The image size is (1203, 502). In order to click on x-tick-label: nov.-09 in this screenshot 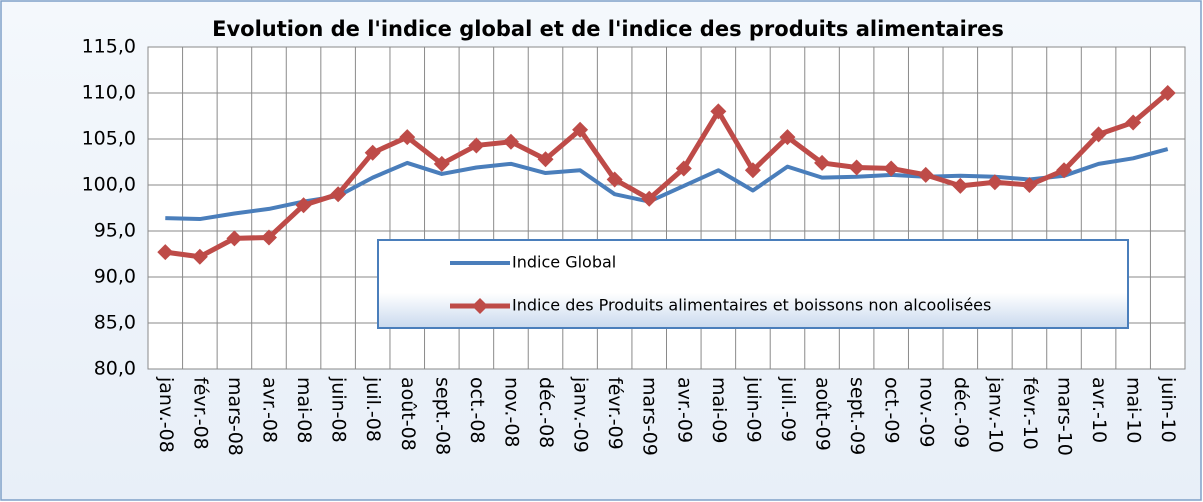, I will do `click(926, 412)`.